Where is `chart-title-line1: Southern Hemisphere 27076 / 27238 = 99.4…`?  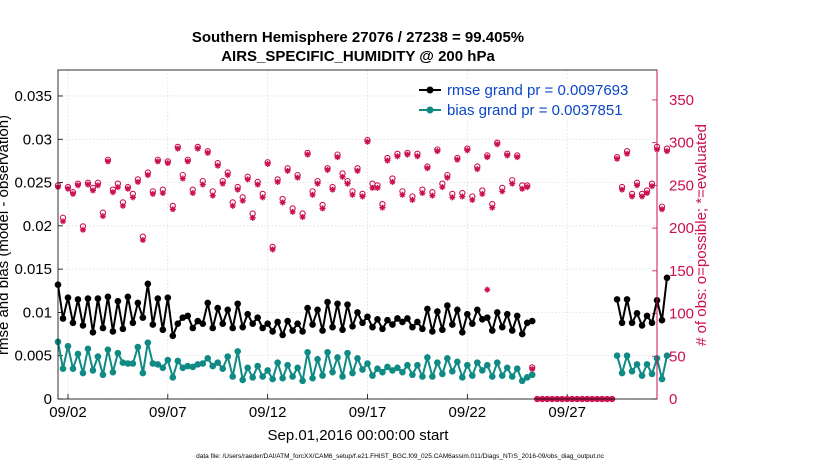 chart-title-line1: Southern Hemisphere 27076 / 27238 = 99.4… is located at coordinates (358, 37).